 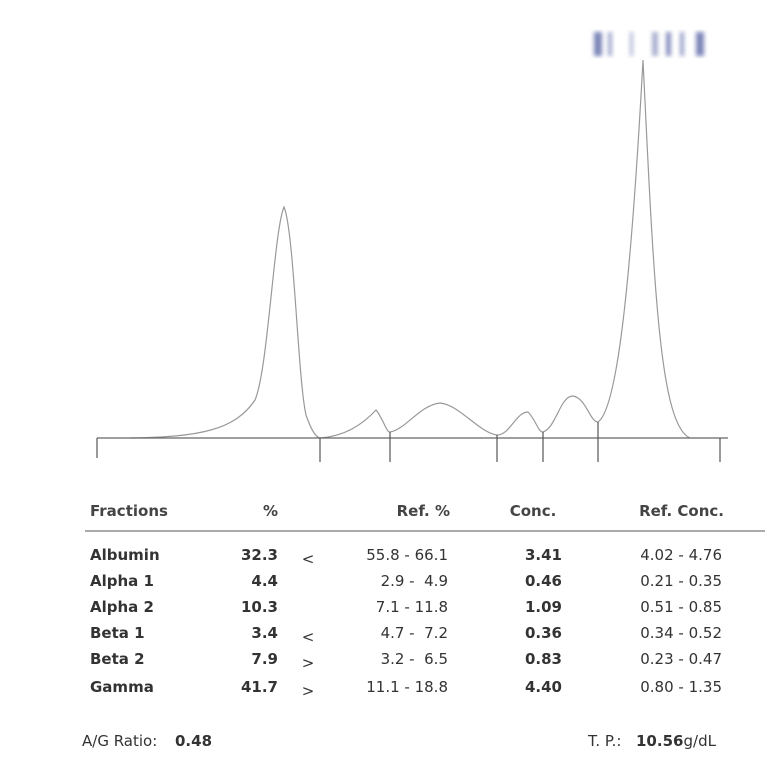 What do you see at coordinates (117, 633) in the screenshot?
I see `cell-name: Beta 1` at bounding box center [117, 633].